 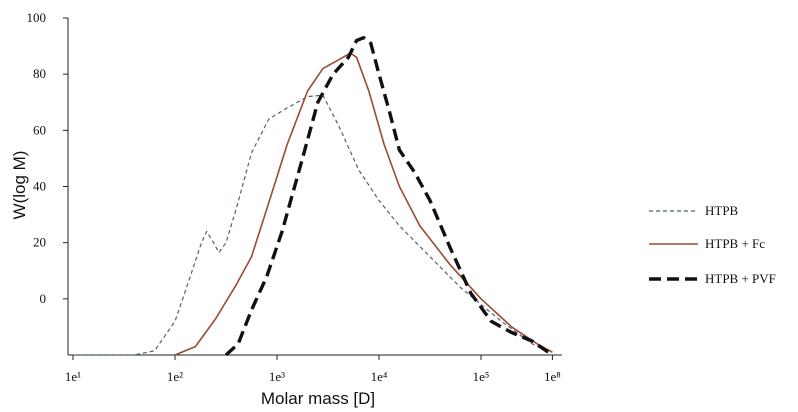 I want to click on y-tick-label: 80, so click(x=39, y=73).